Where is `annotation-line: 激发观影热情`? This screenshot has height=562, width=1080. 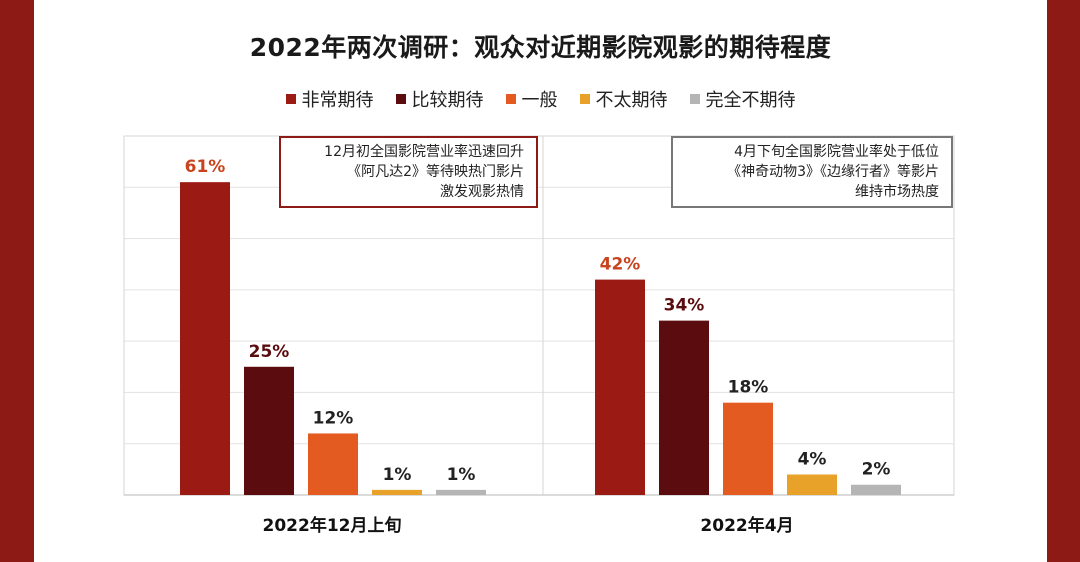 annotation-line: 激发观影热情 is located at coordinates (482, 192).